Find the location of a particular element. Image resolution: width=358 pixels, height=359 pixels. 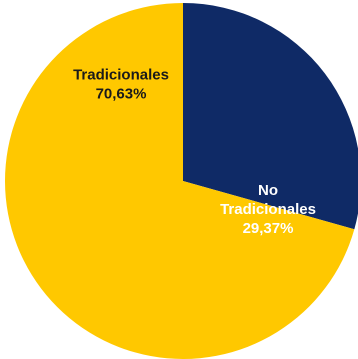

pie-slice-value-label: 70,63% is located at coordinates (121, 94).